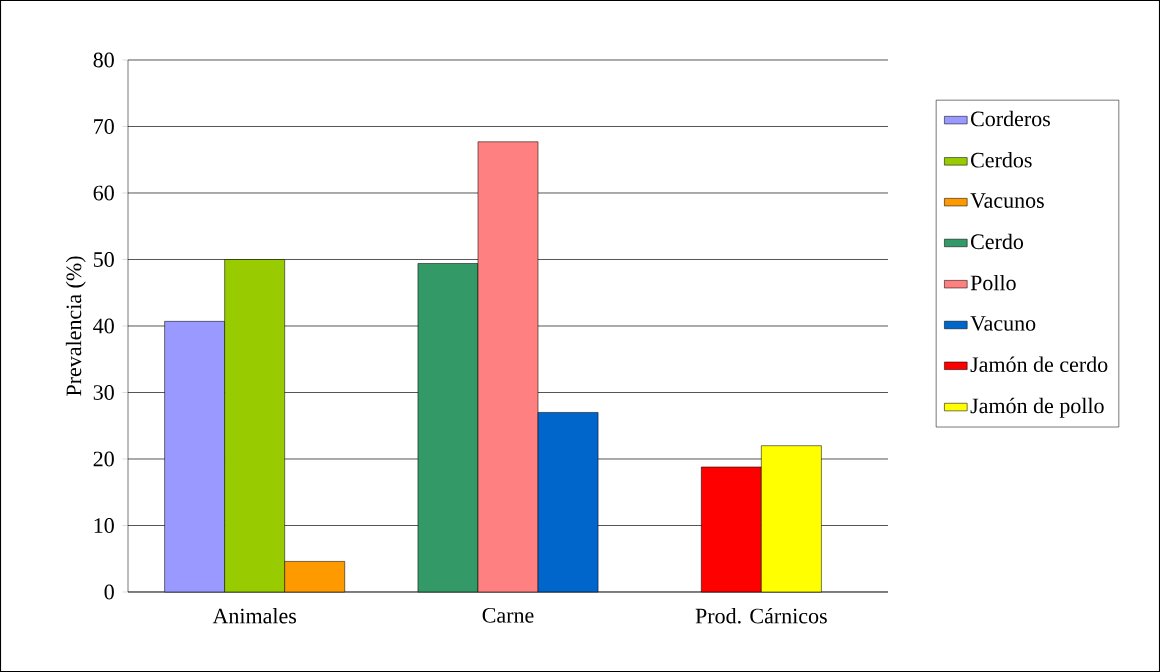  What do you see at coordinates (109, 592) in the screenshot?
I see `y-tick-label: 0` at bounding box center [109, 592].